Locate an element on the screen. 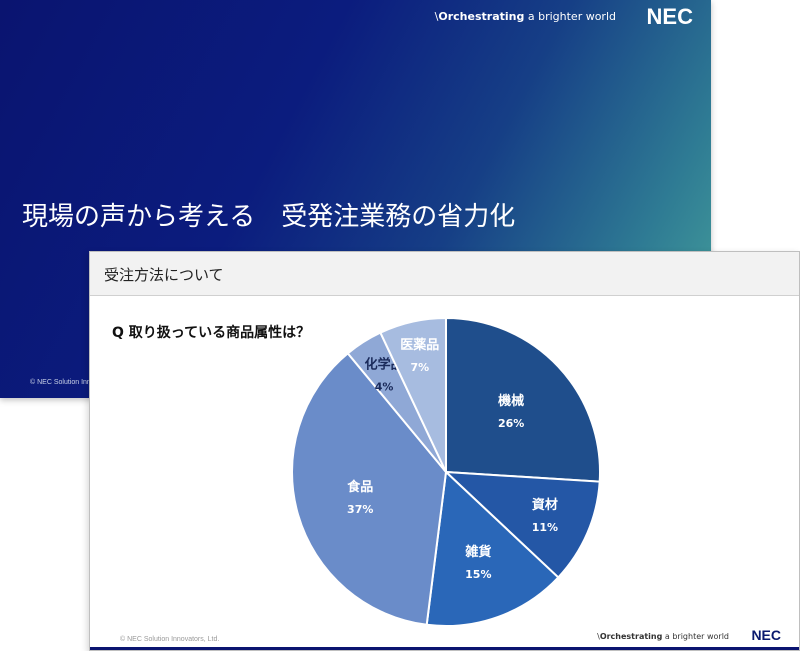 Image resolution: width=800 pixels, height=651 pixels. pie-label-percent: 11% is located at coordinates (545, 527).